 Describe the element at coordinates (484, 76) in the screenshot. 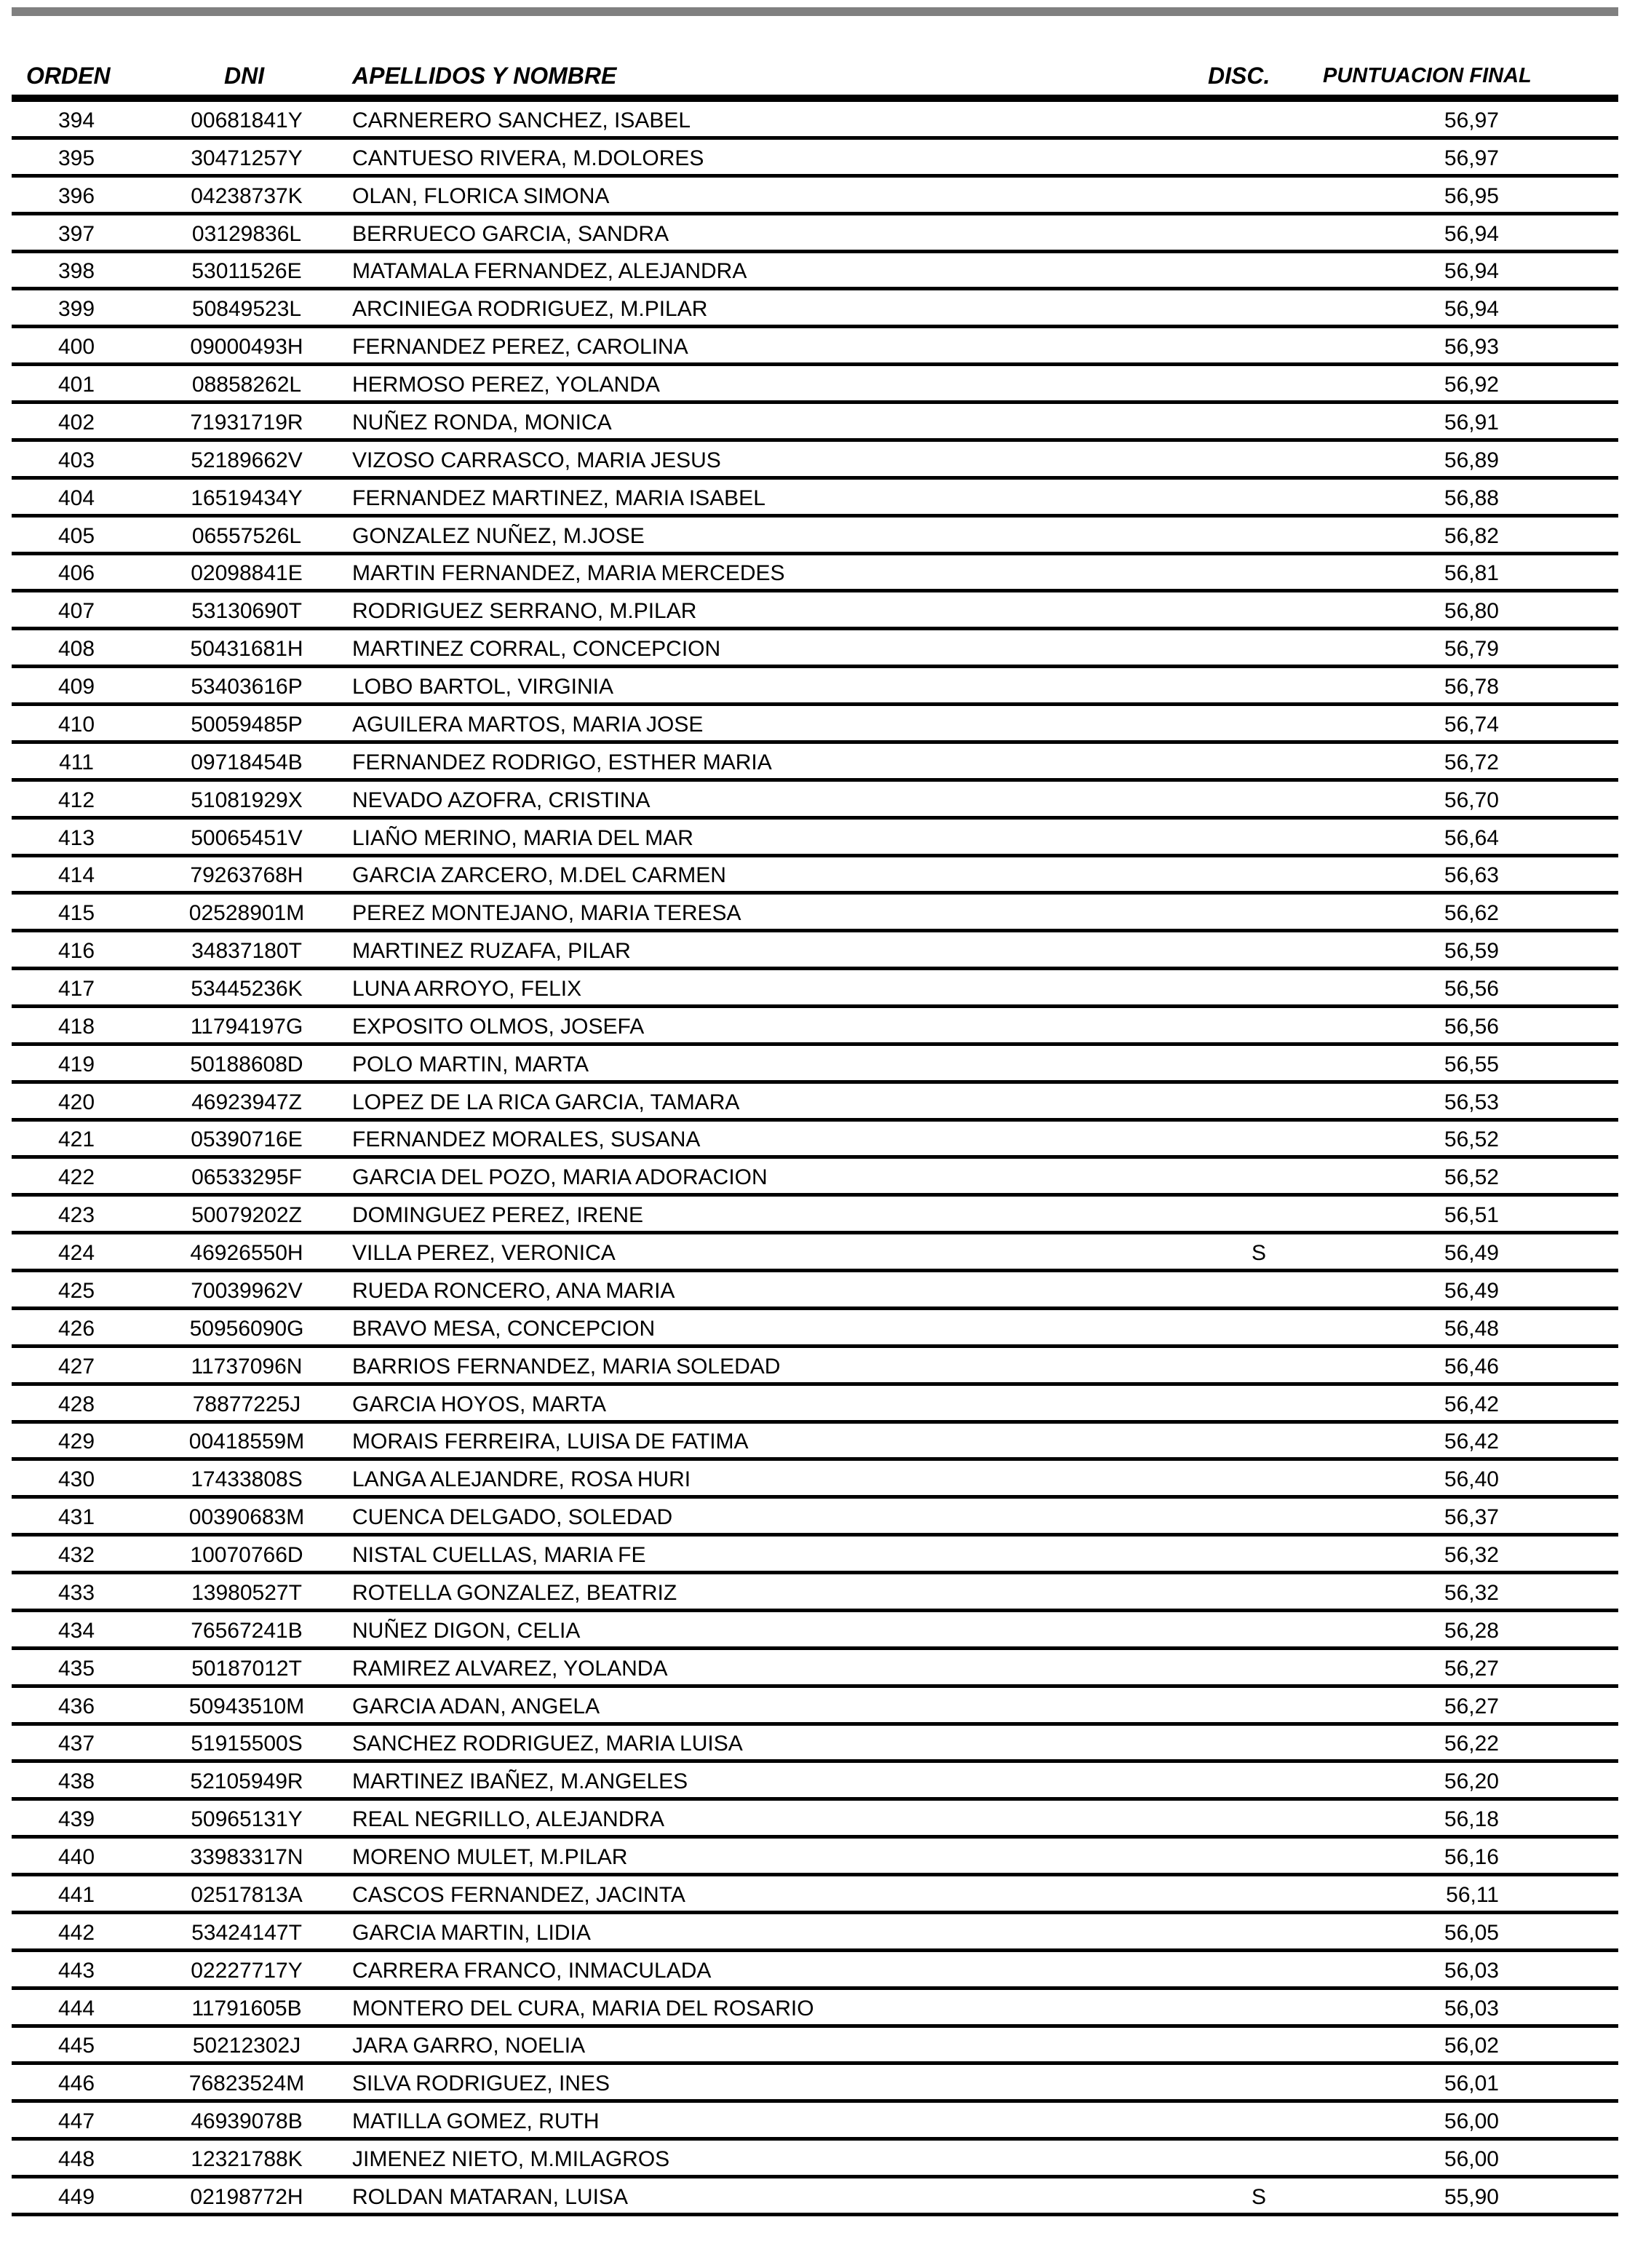

I see `header-apellidos-nombre: APELLIDOS Y NOMBRE` at that location.